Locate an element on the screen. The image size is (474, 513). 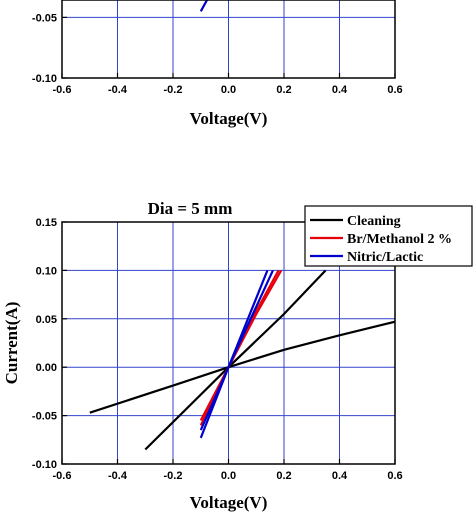
y-tick-labels: -0.05 -0.10 is located at coordinates (44, 48).